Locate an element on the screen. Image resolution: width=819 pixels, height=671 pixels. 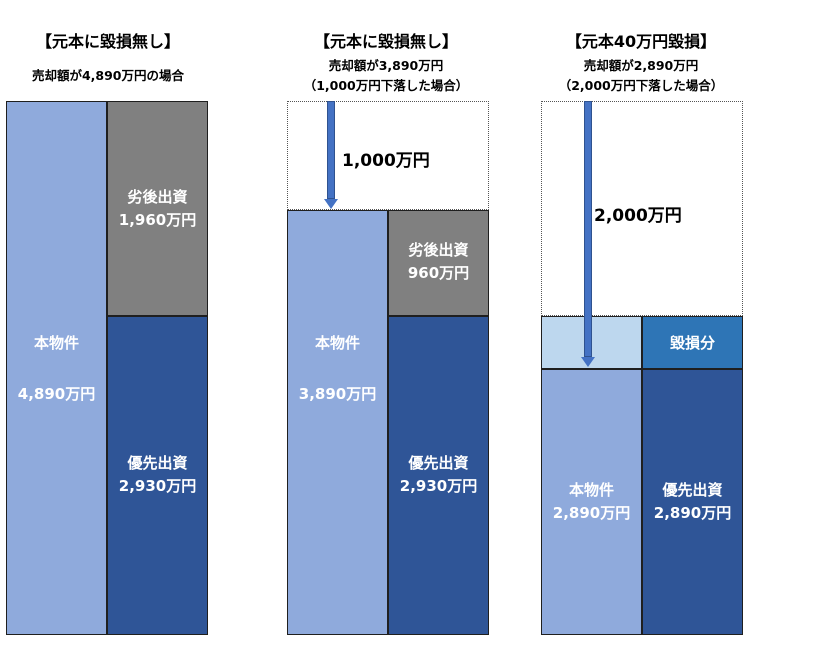
panel1-senior-block is located at coordinates (157, 475).